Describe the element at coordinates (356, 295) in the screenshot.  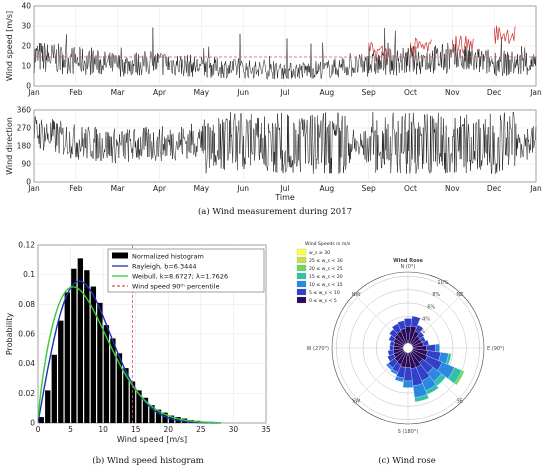
I see `direction-label: NW` at that location.